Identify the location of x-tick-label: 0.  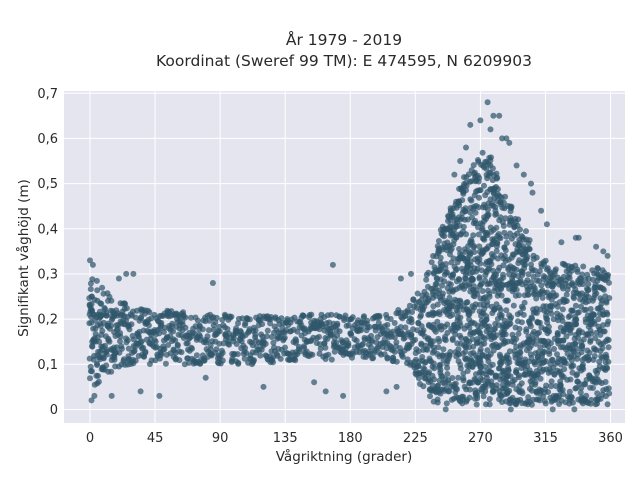
(90, 438).